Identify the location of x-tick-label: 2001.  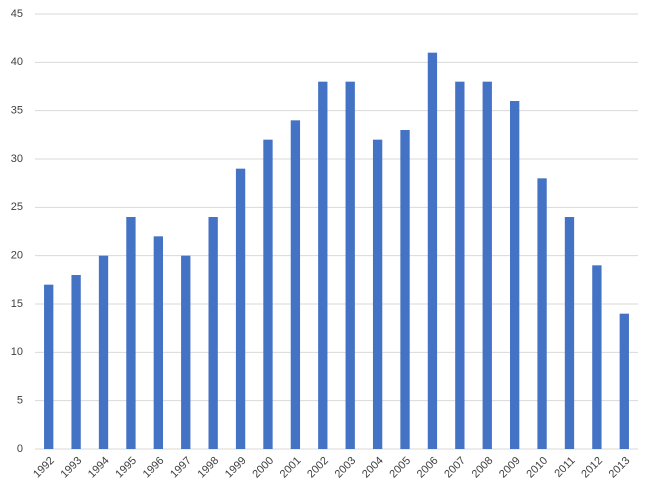
(291, 468).